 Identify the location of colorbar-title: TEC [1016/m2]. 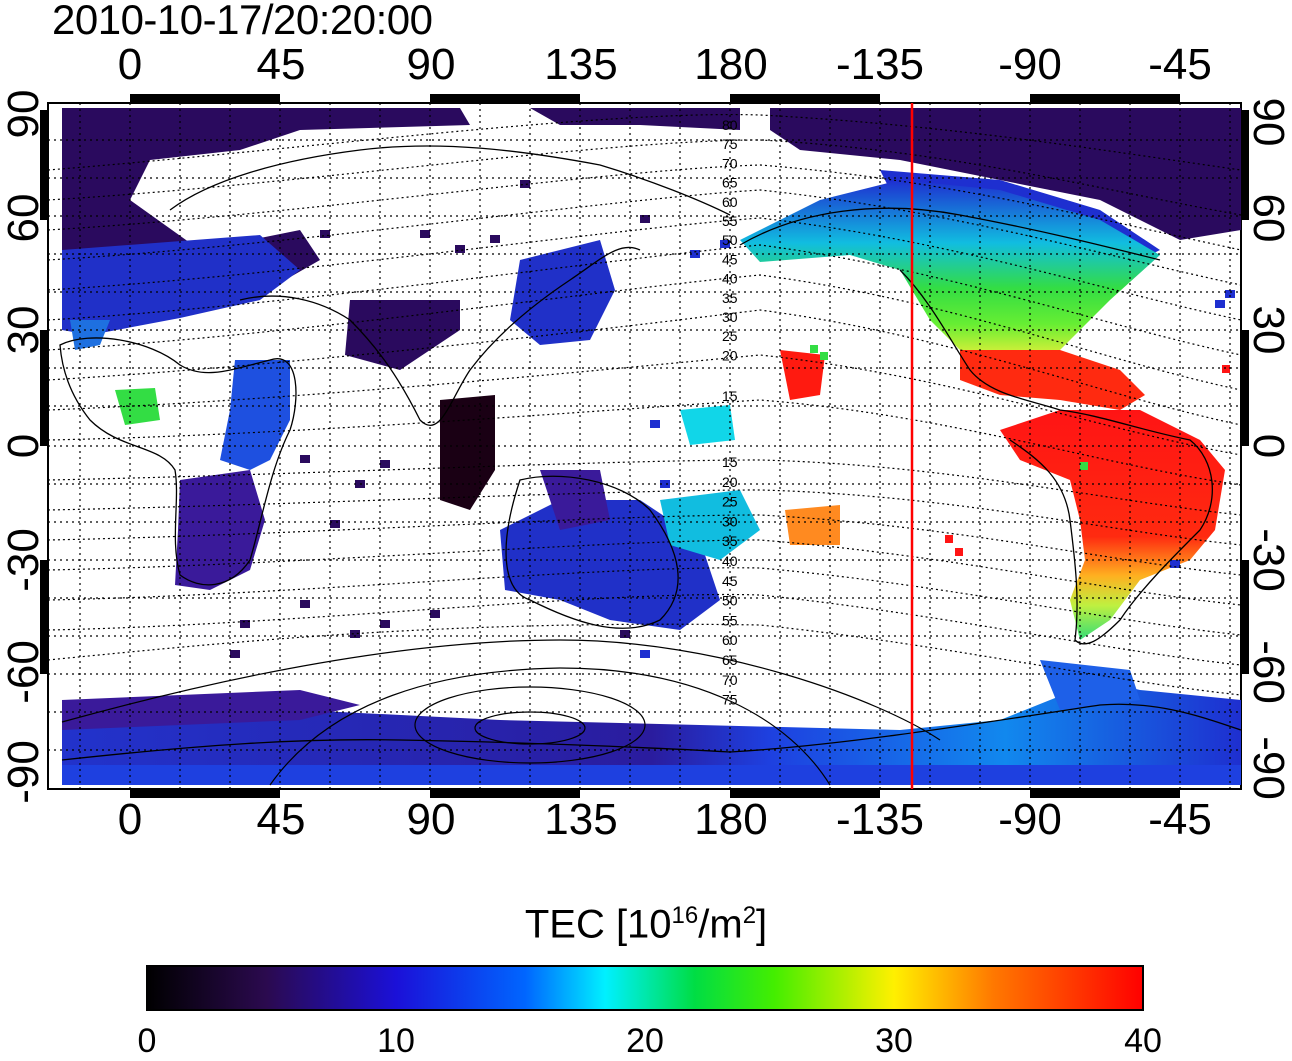
(646, 924).